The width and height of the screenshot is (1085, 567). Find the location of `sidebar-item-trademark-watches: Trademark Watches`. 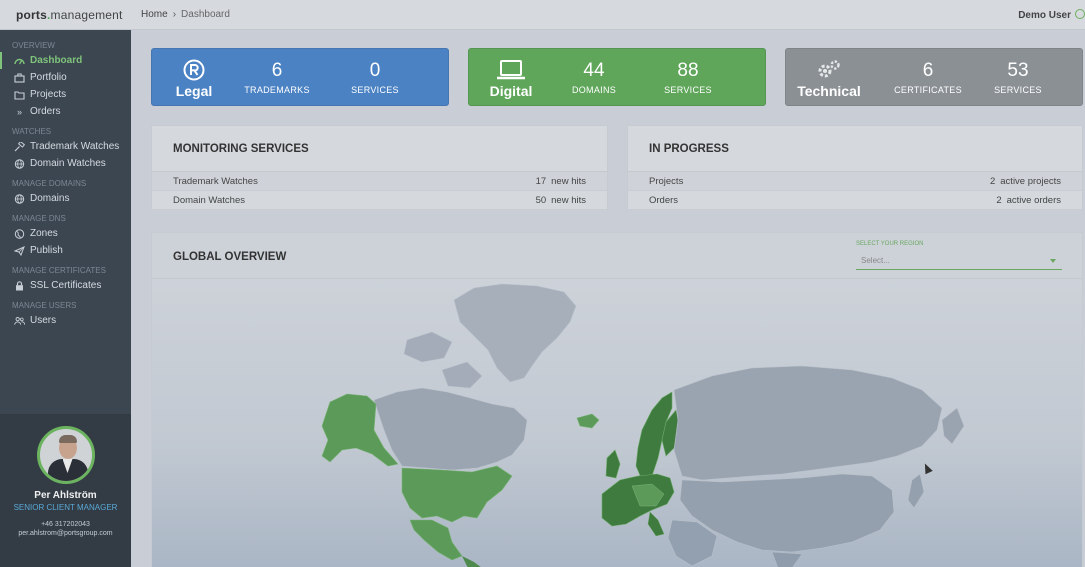

sidebar-item-trademark-watches: Trademark Watches is located at coordinates (65, 146).